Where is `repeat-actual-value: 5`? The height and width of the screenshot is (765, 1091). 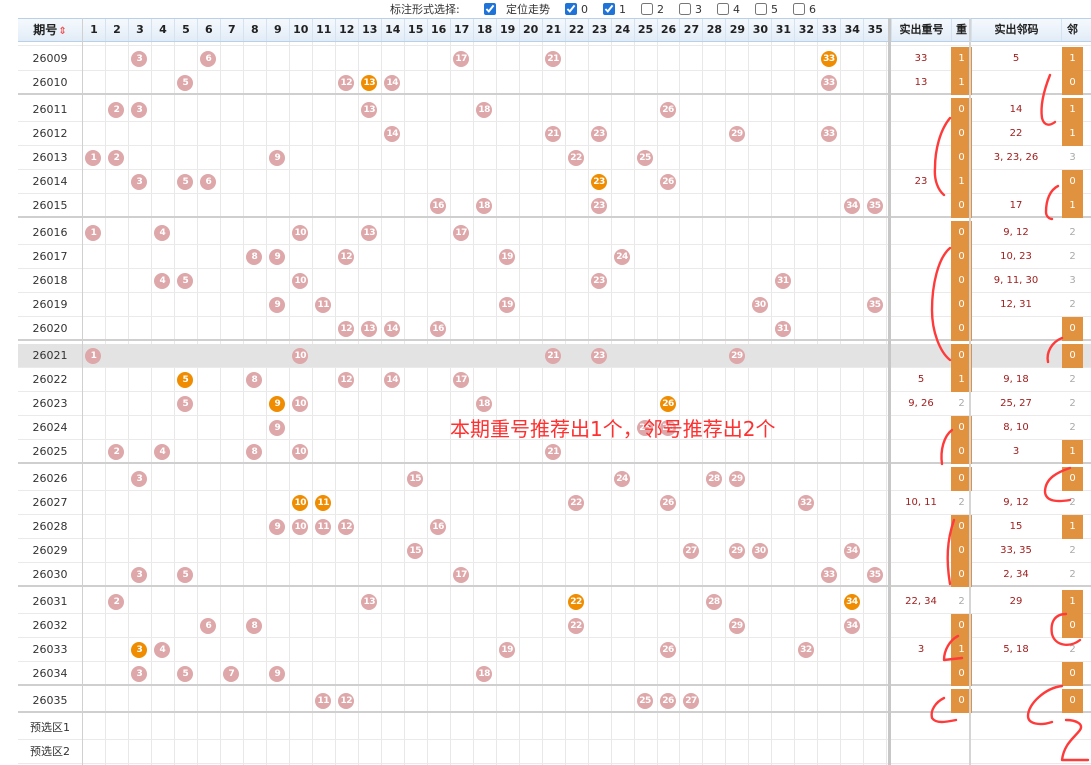
repeat-actual-value: 5 is located at coordinates (921, 379).